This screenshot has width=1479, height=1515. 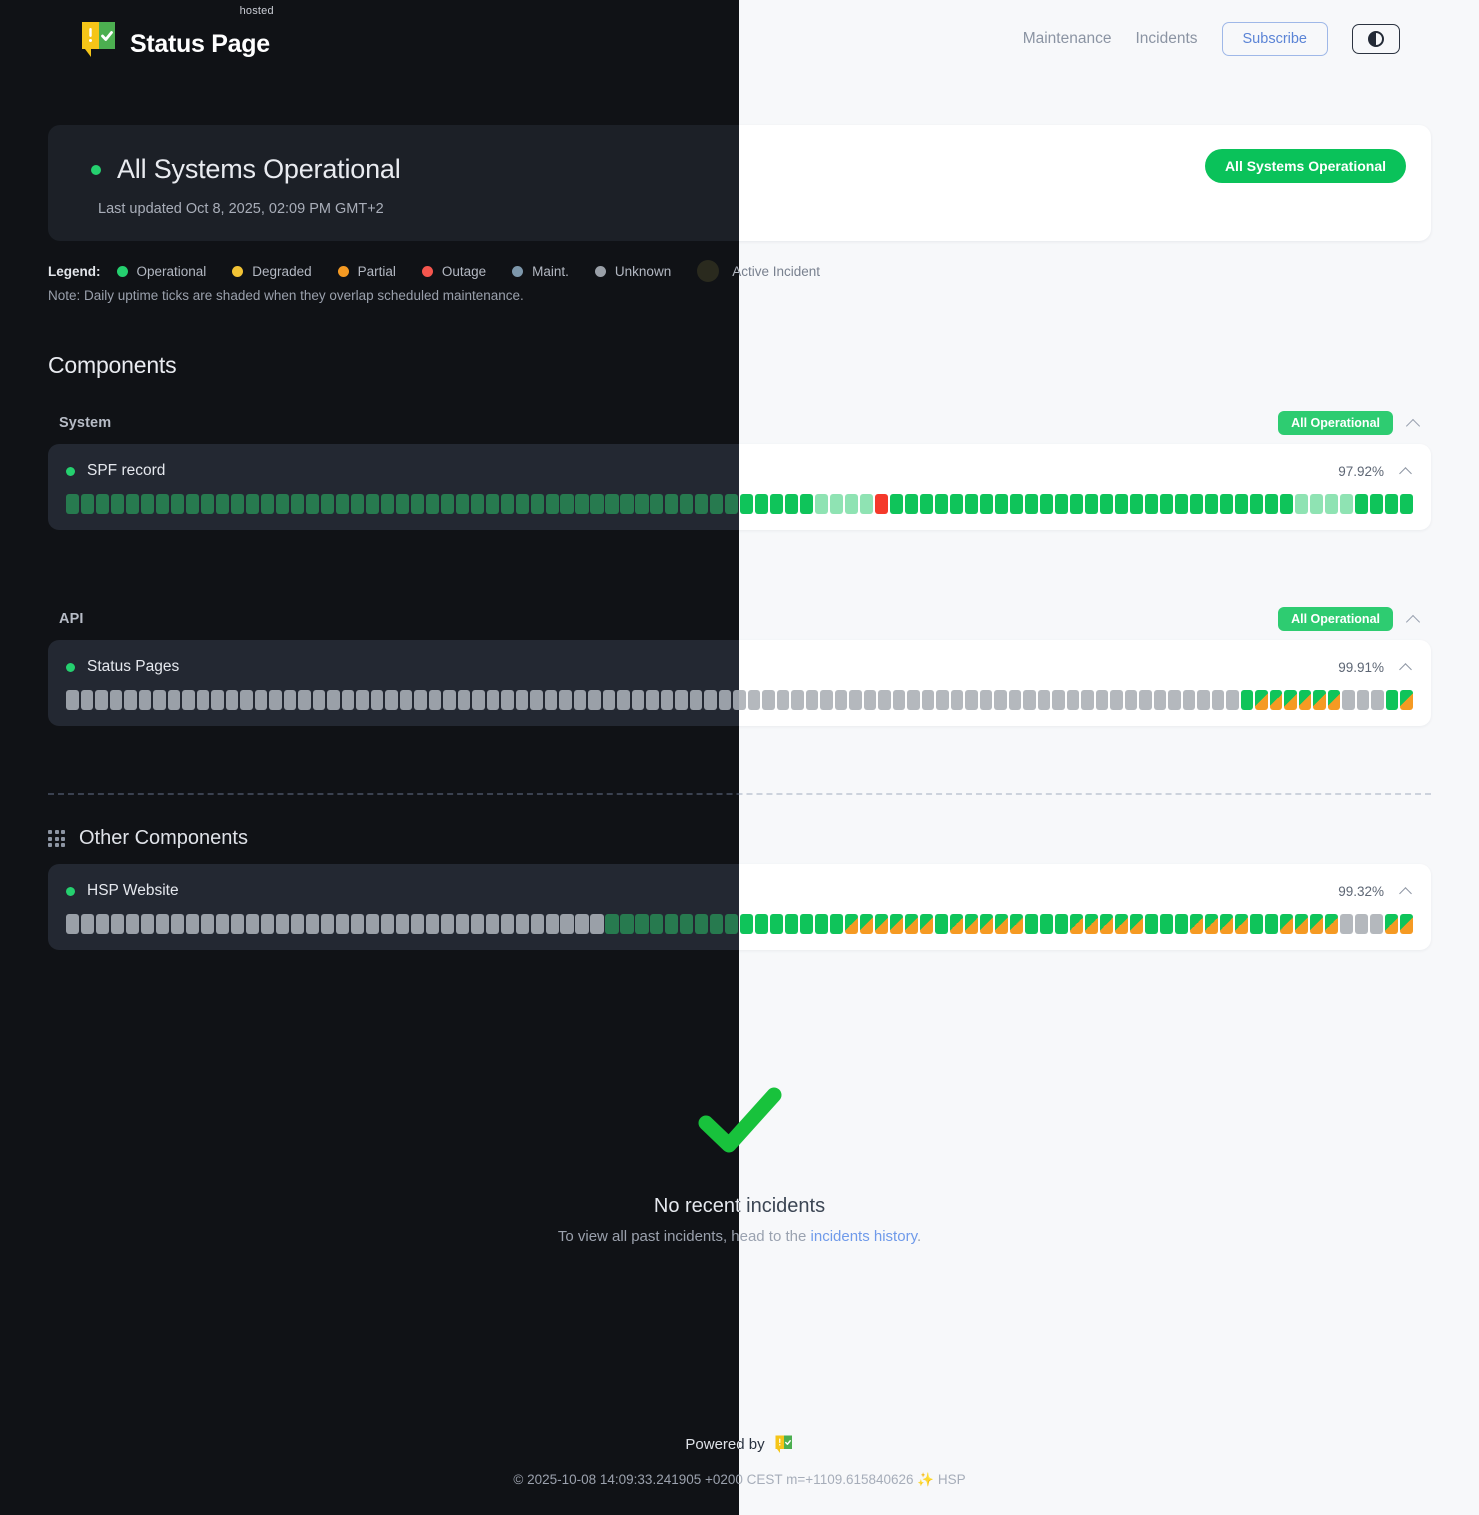 I want to click on chevron-up-icon, so click(x=1406, y=667).